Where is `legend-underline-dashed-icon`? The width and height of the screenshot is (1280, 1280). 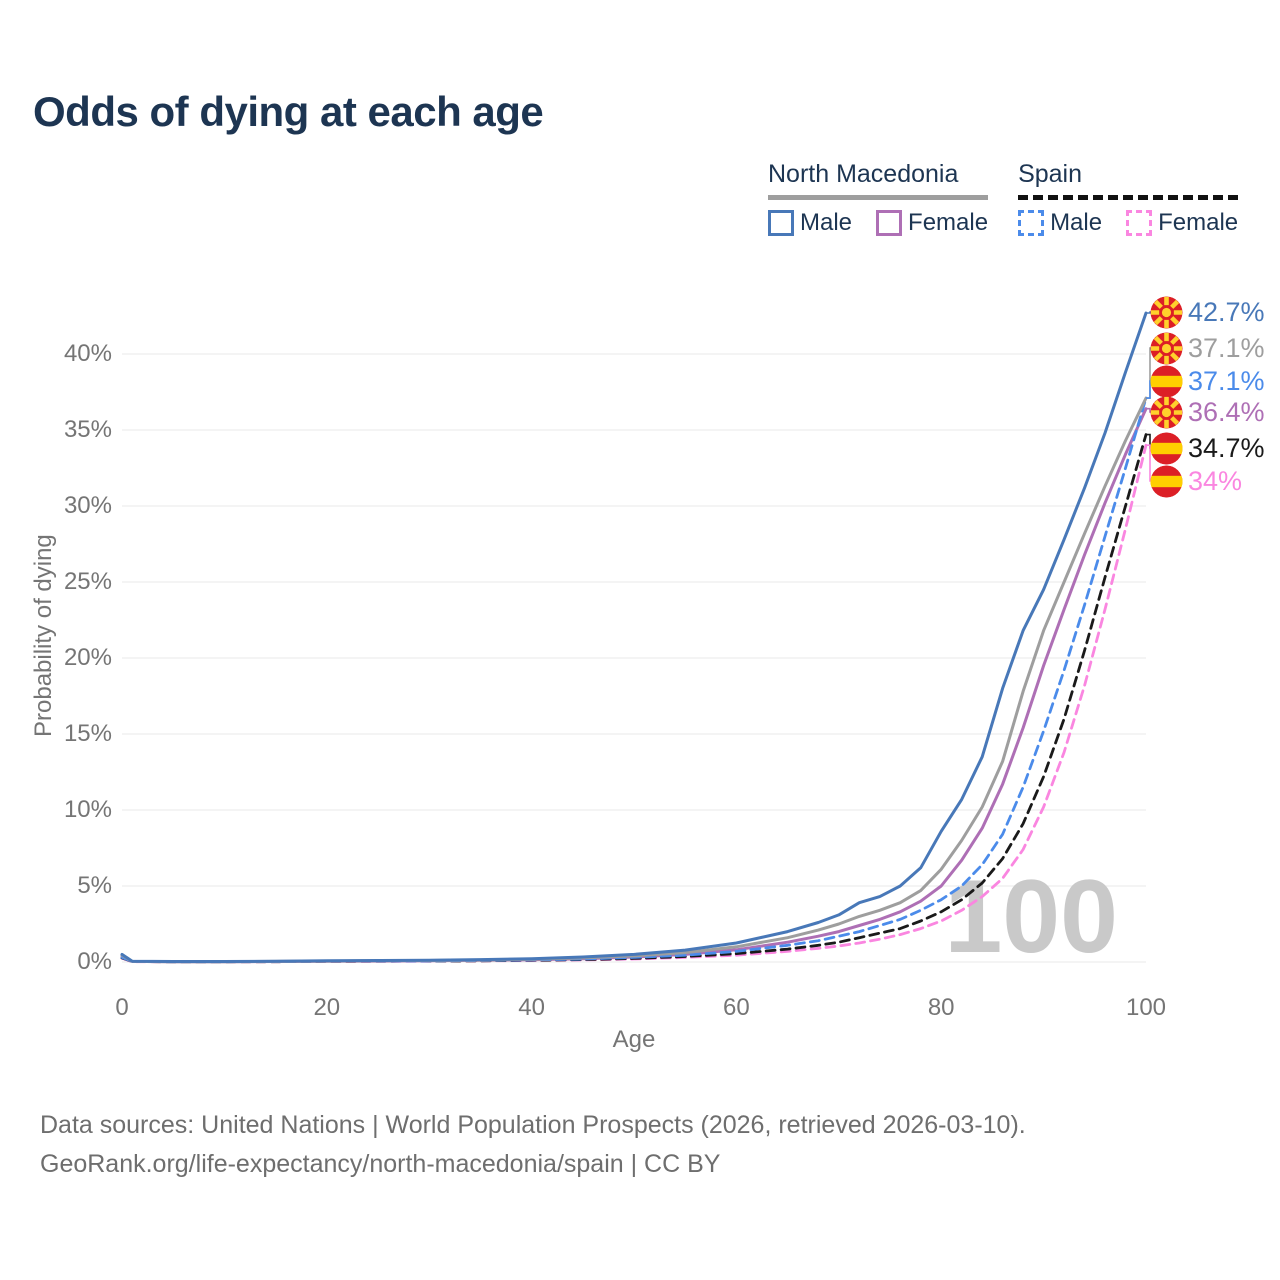 legend-underline-dashed-icon is located at coordinates (1128, 197).